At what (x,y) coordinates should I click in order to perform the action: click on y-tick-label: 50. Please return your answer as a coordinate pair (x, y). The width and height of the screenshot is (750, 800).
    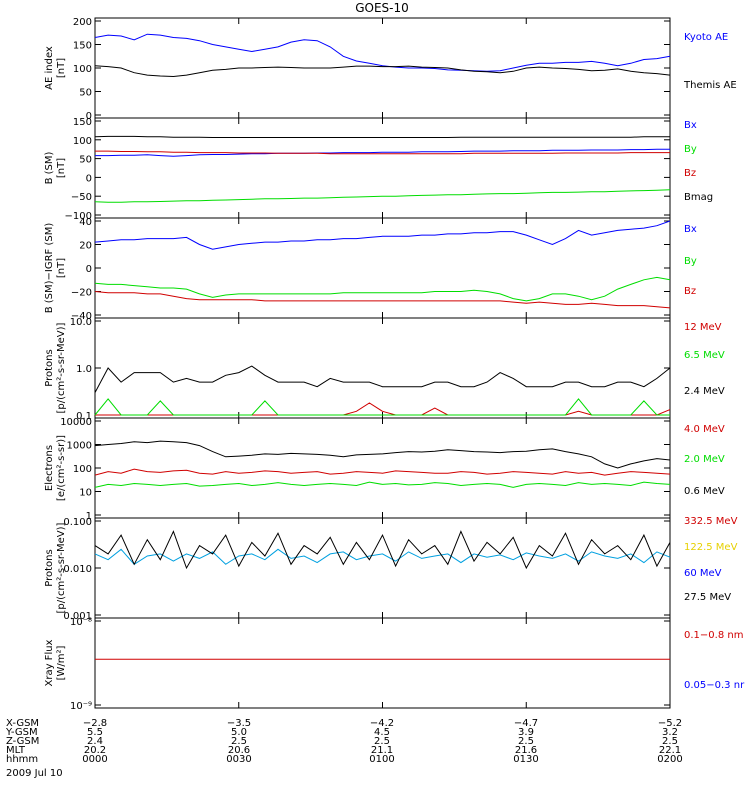
    Looking at the image, I should click on (85, 160).